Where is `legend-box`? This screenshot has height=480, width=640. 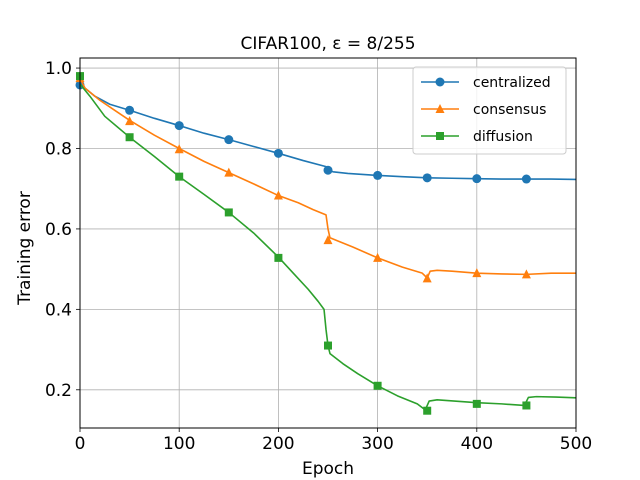 legend-box is located at coordinates (489, 110).